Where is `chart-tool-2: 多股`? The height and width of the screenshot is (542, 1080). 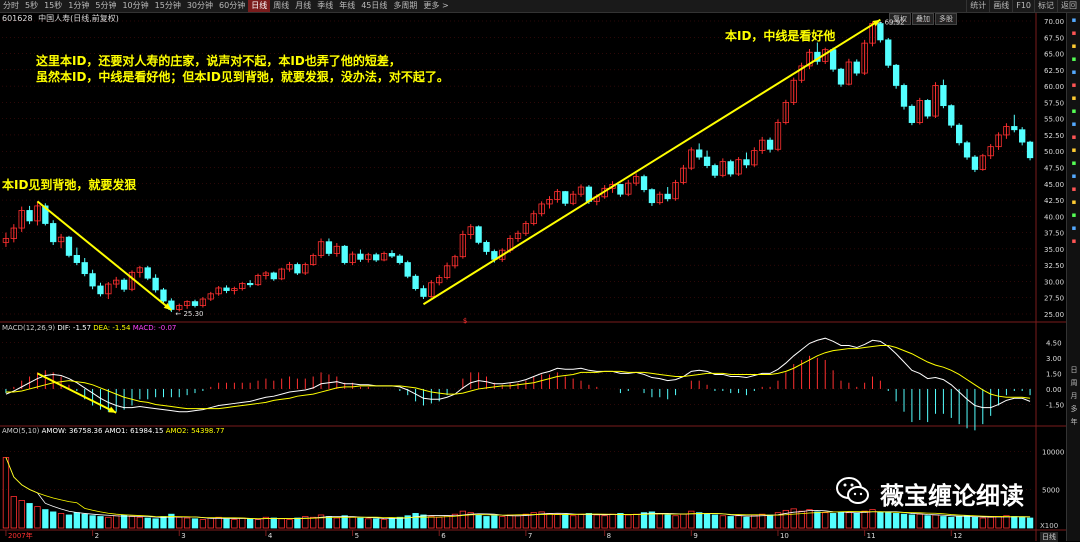
chart-tool-2: 多股 is located at coordinates (946, 19).